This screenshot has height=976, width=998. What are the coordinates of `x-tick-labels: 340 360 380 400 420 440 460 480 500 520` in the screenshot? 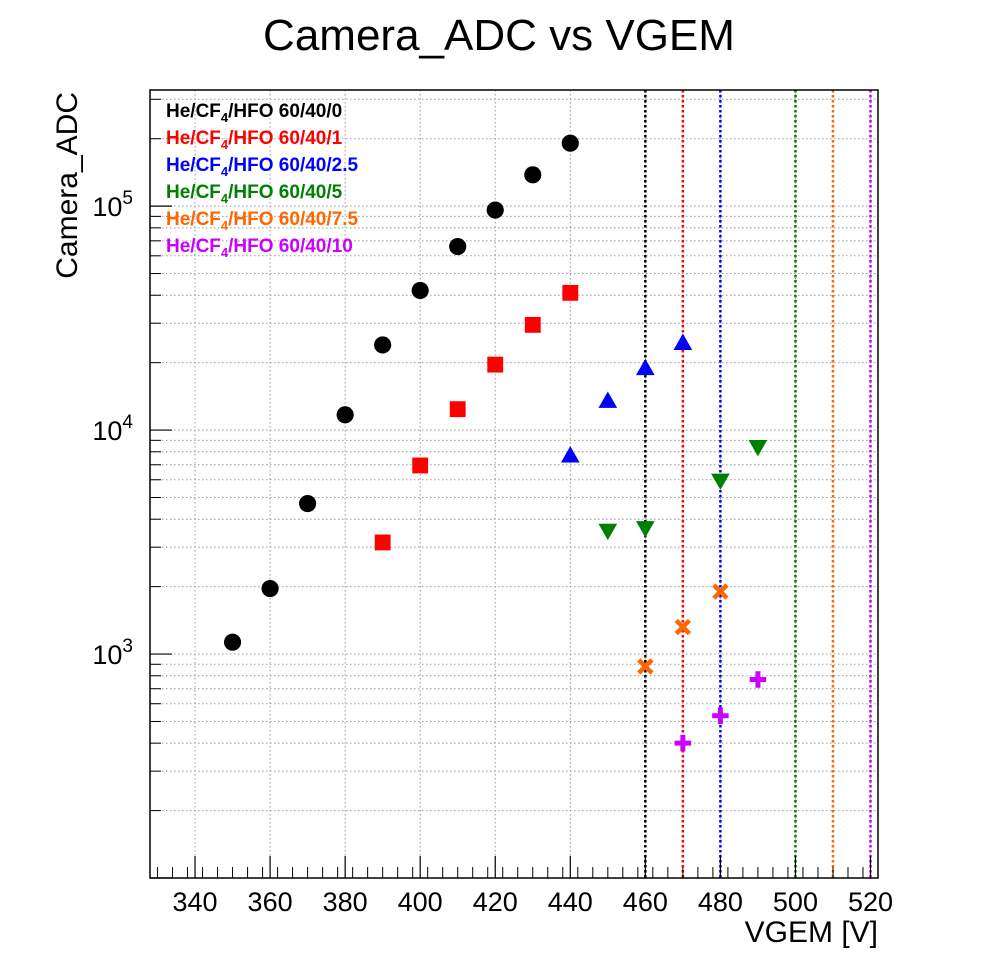 It's located at (532, 902).